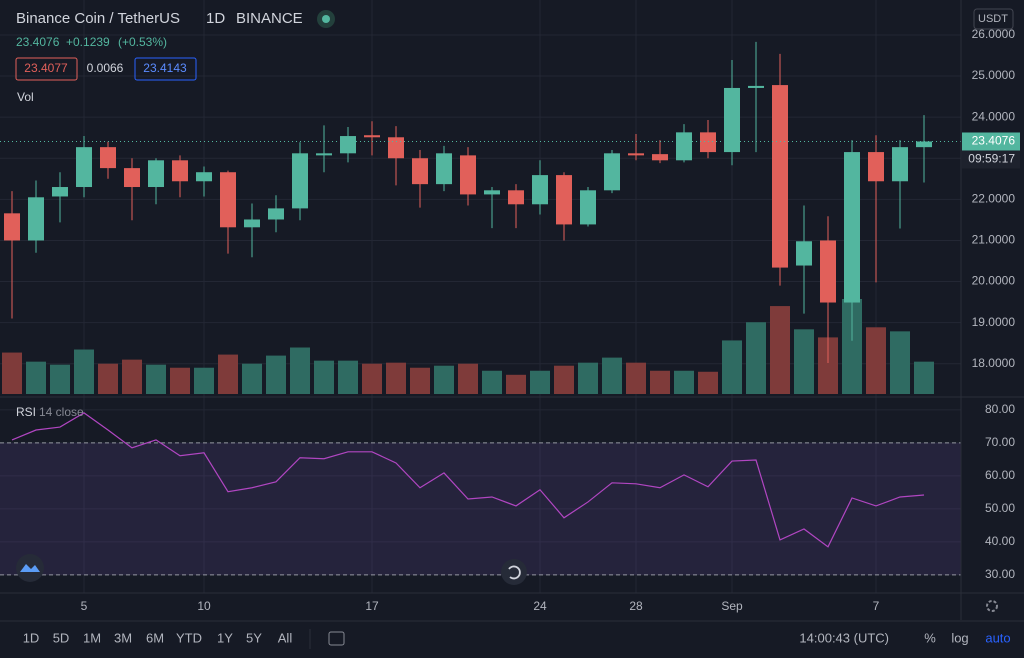 The height and width of the screenshot is (658, 1024). What do you see at coordinates (1000, 541) in the screenshot?
I see `y-tick-label: 40.00` at bounding box center [1000, 541].